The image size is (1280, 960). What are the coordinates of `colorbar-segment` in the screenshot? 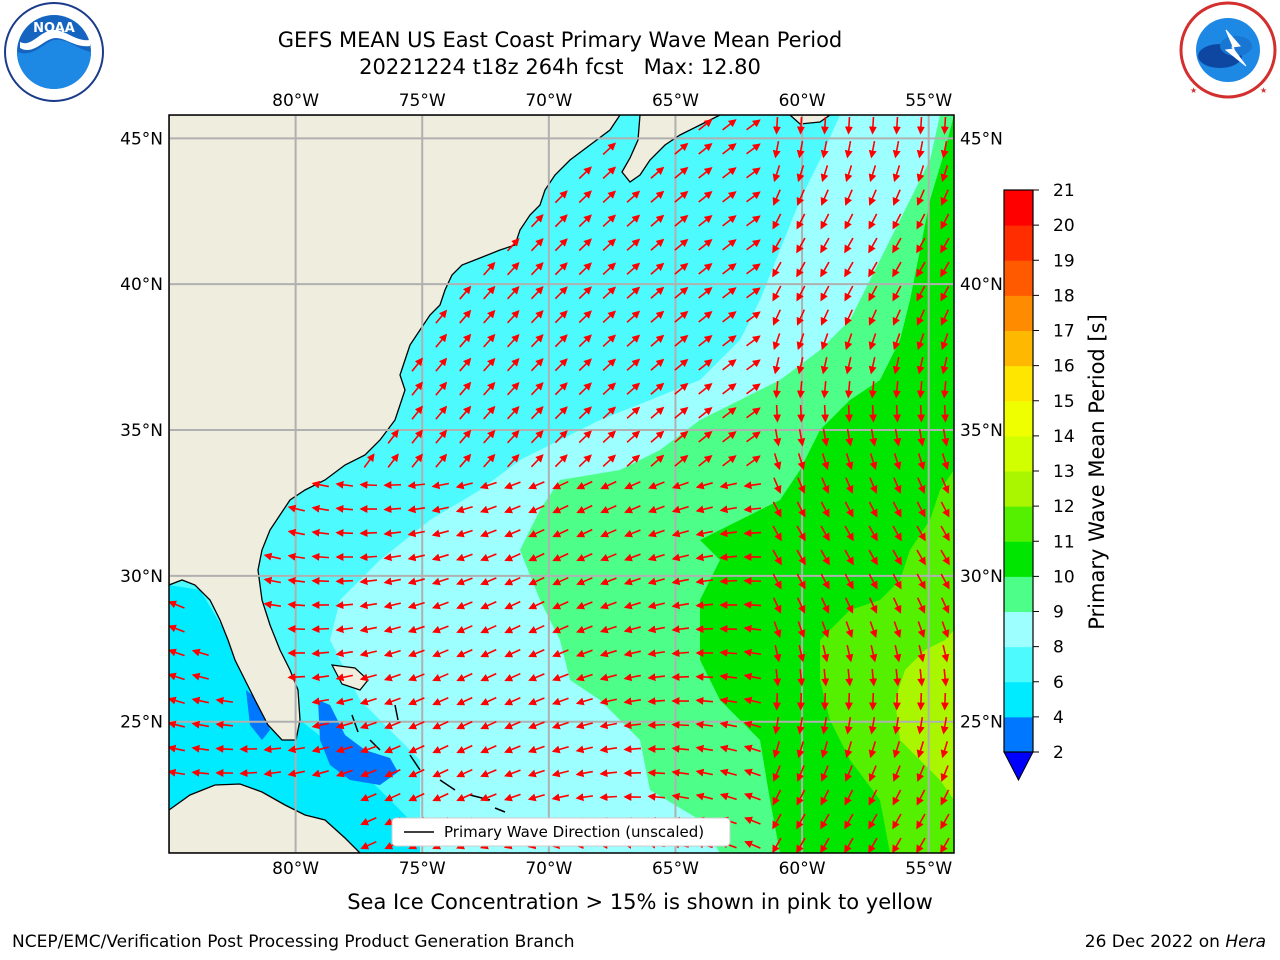 It's located at (1018, 243).